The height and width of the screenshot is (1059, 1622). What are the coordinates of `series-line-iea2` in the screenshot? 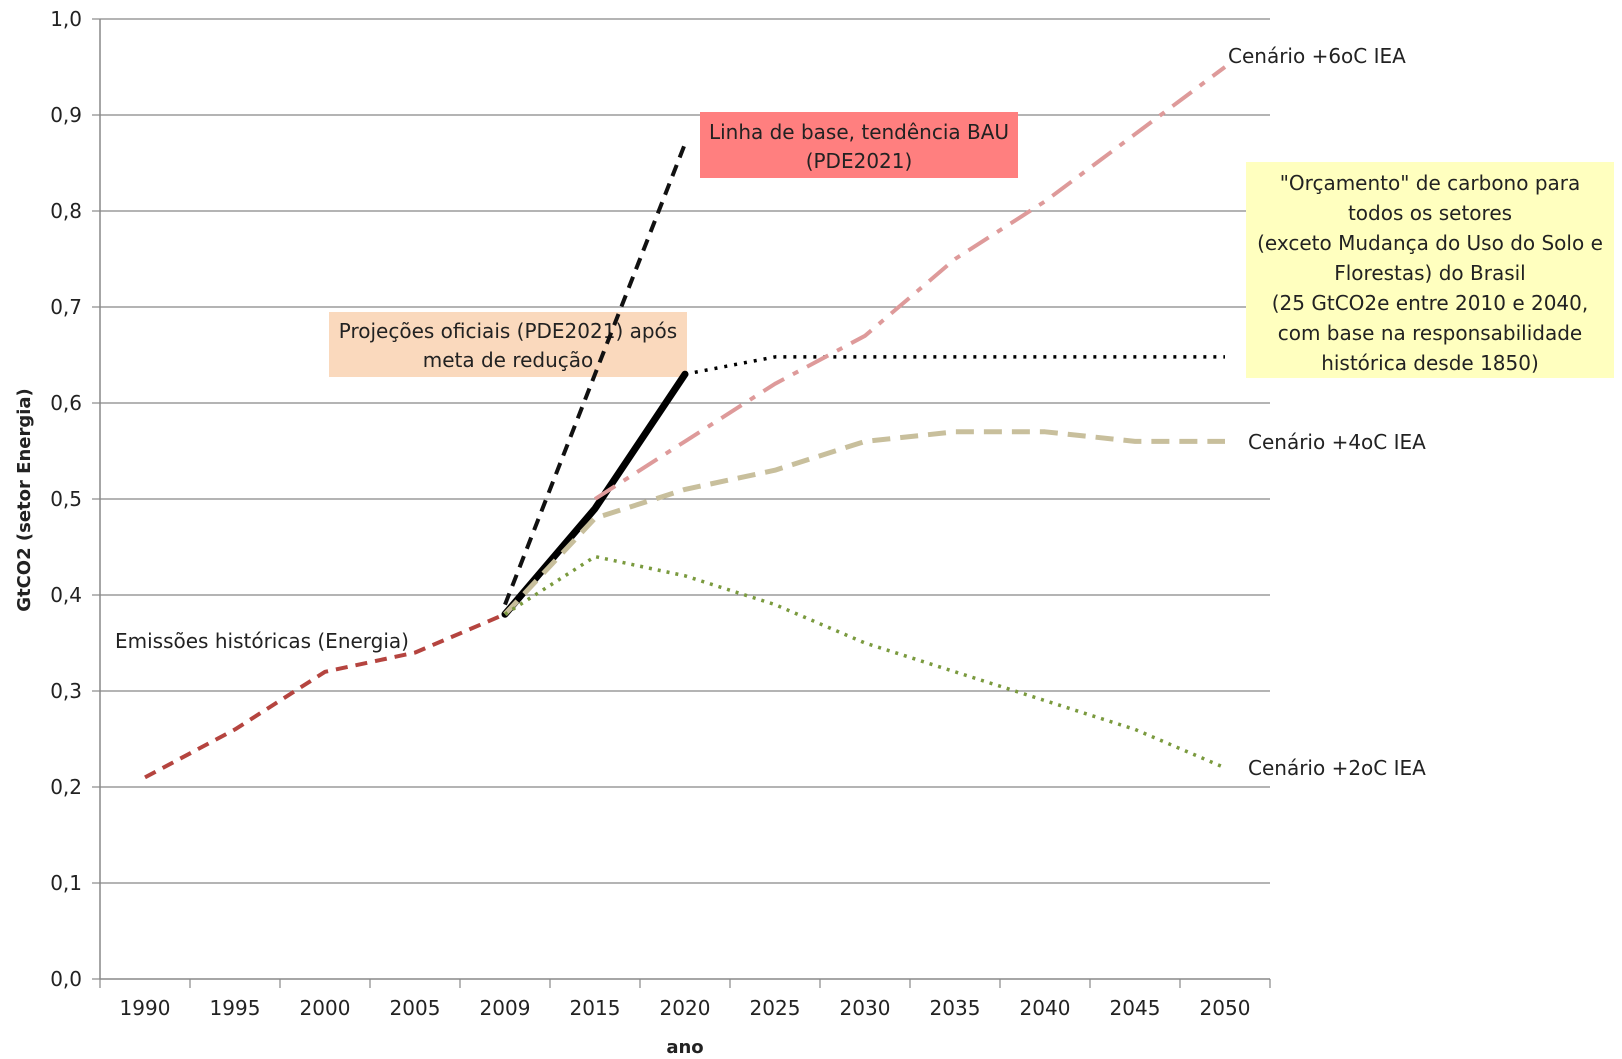 It's located at (865, 662).